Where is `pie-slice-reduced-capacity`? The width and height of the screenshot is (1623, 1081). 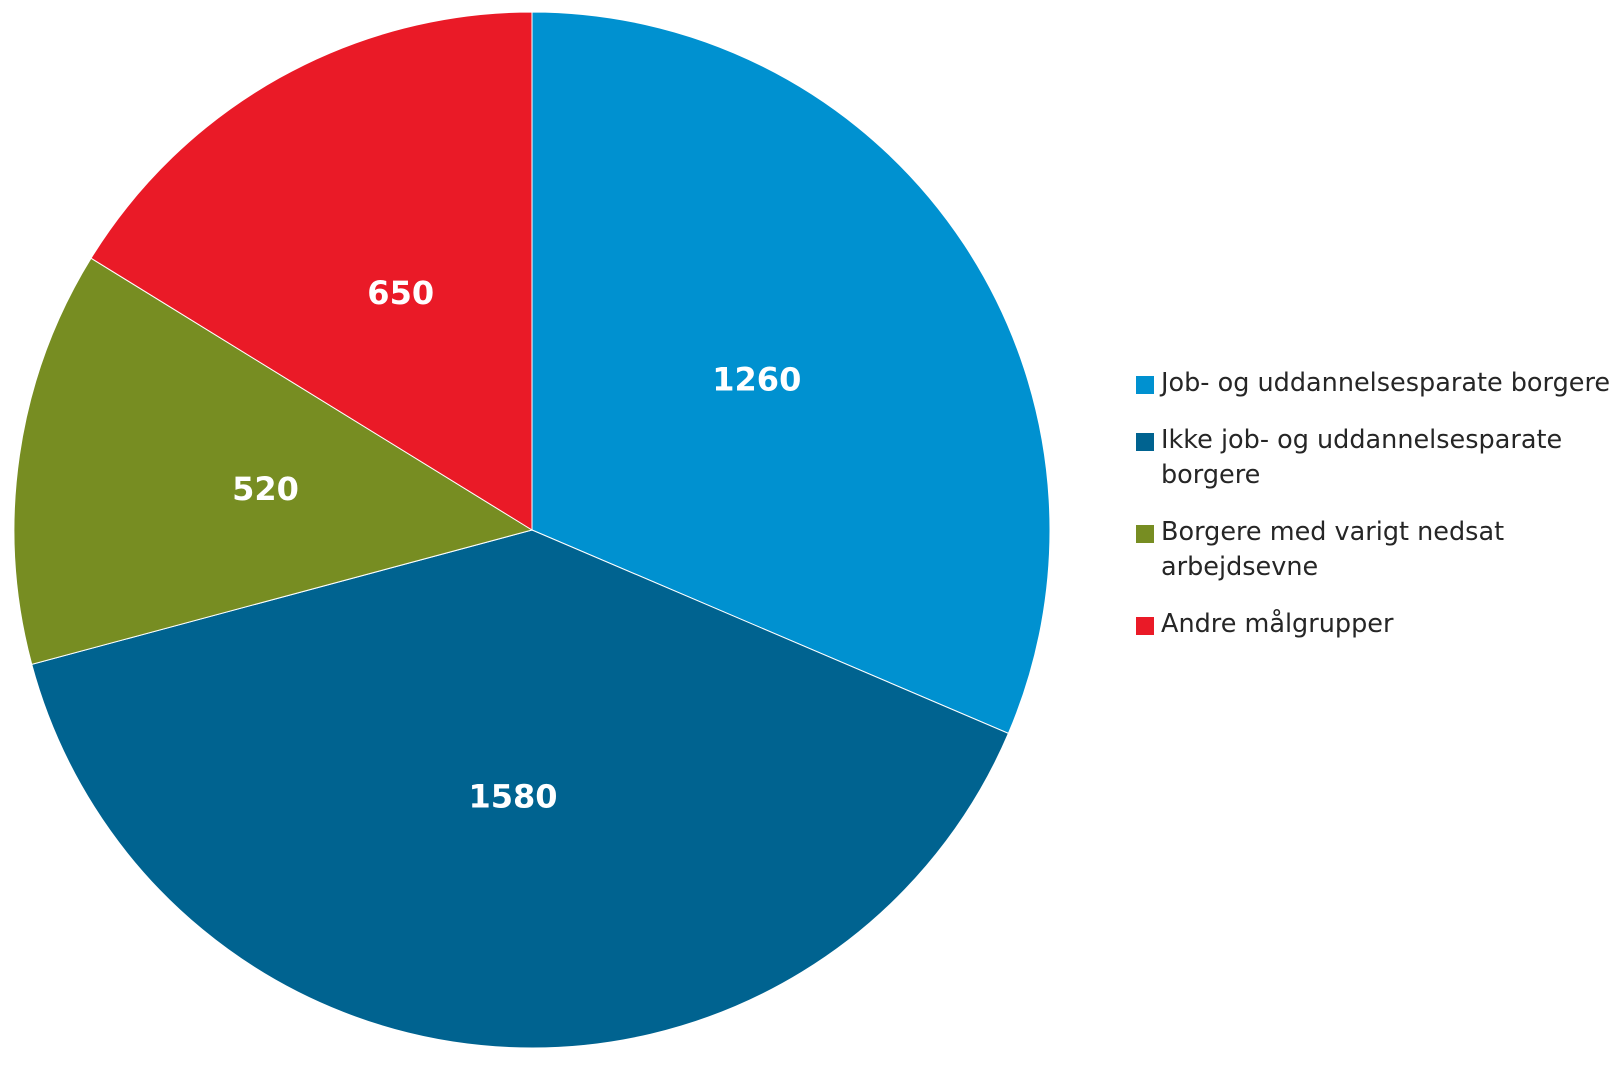
pie-slice-reduced-capacity is located at coordinates (273, 461).